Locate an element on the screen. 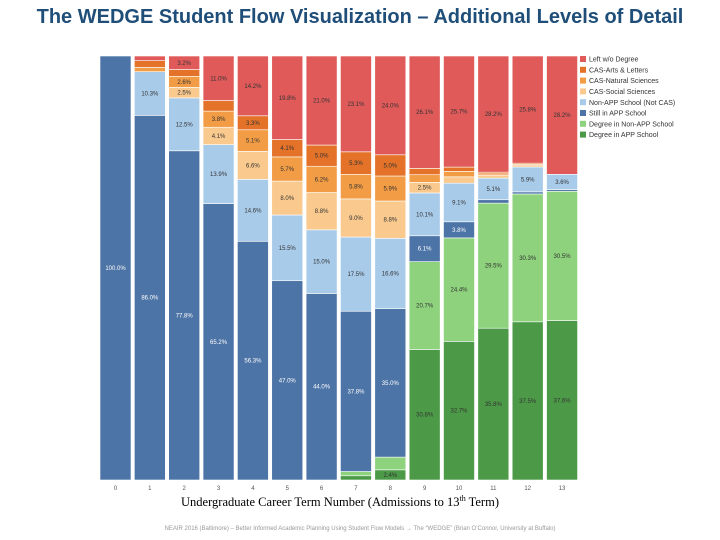  data-label: 44.0% is located at coordinates (322, 388).